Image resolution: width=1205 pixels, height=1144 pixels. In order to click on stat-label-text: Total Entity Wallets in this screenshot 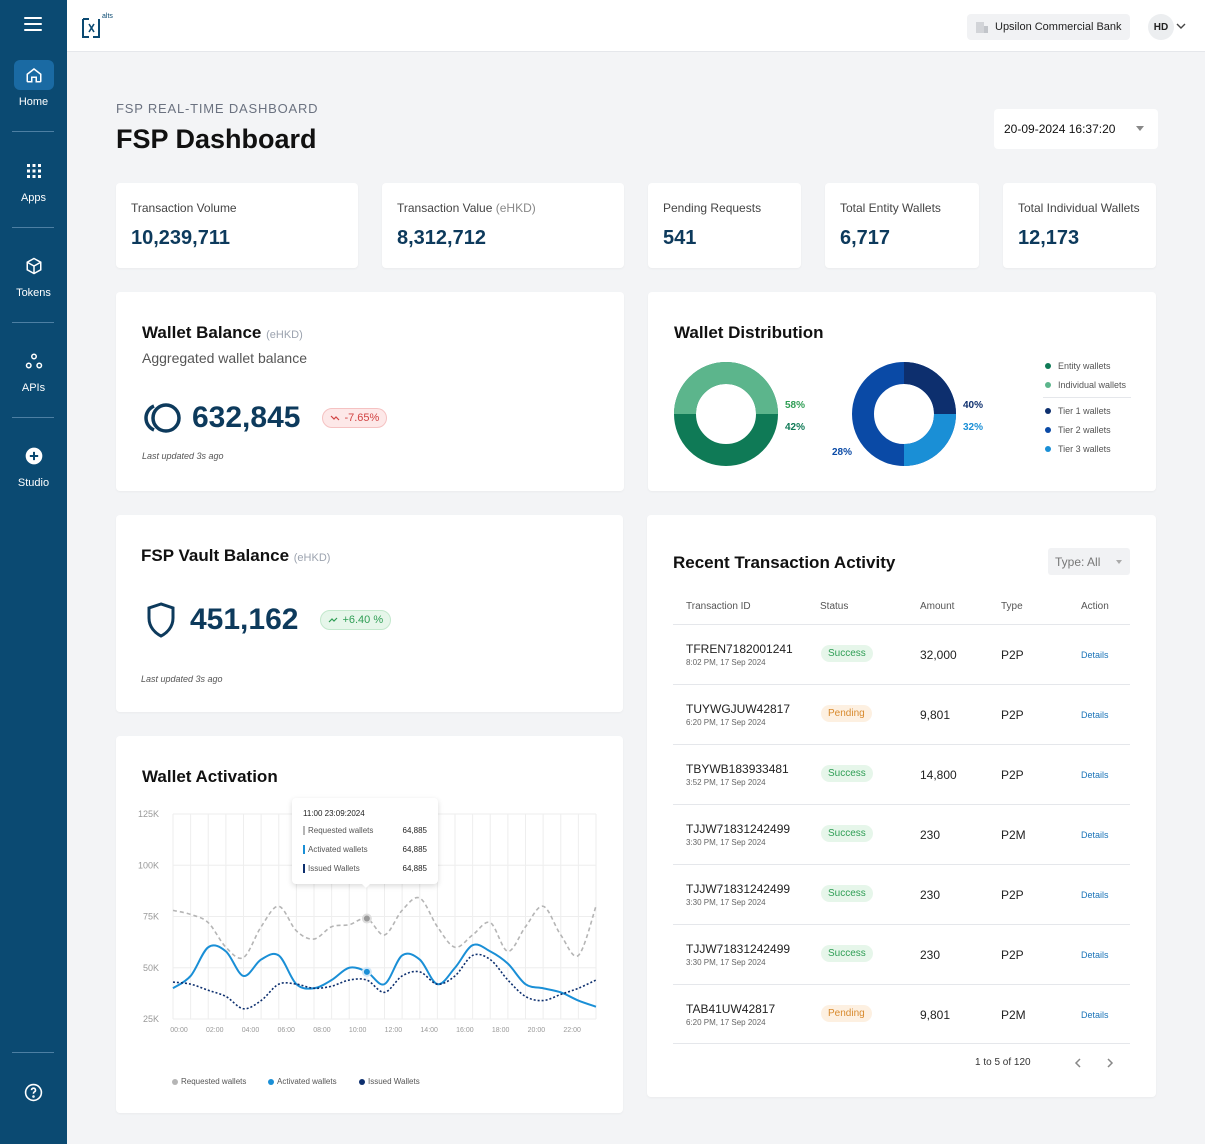, I will do `click(890, 208)`.